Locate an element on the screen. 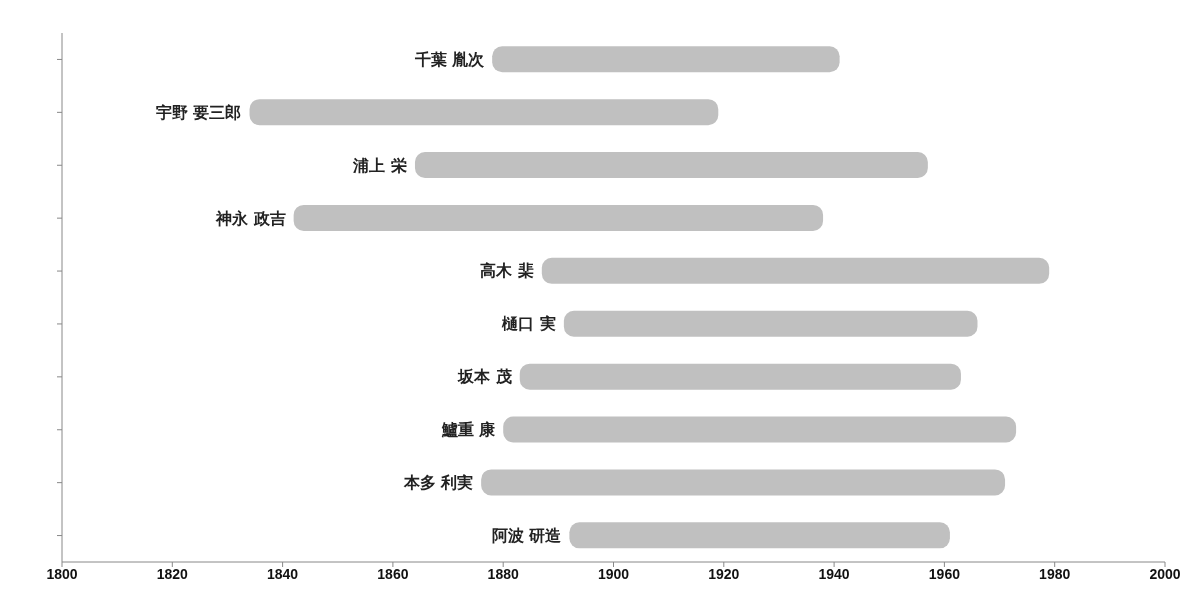 The image size is (1200, 605). y-tick-label: 宇野 要三郎 is located at coordinates (198, 112).